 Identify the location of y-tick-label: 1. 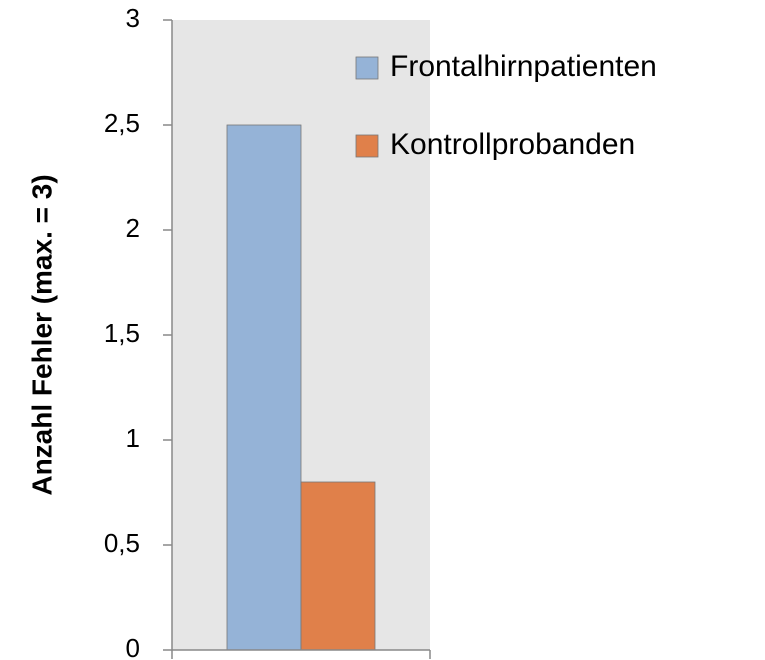
(133, 438).